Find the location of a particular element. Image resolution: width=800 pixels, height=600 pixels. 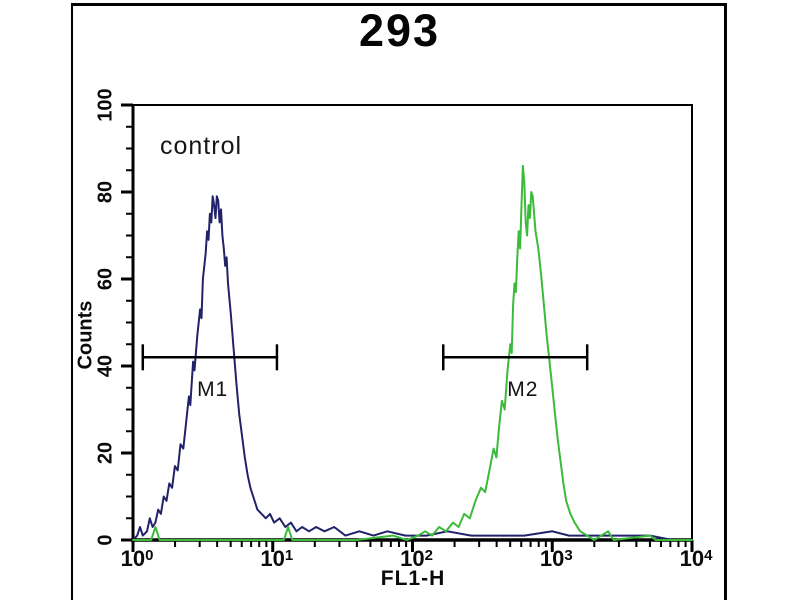

x-tick-label-1e2: 102 is located at coordinates (416, 558).